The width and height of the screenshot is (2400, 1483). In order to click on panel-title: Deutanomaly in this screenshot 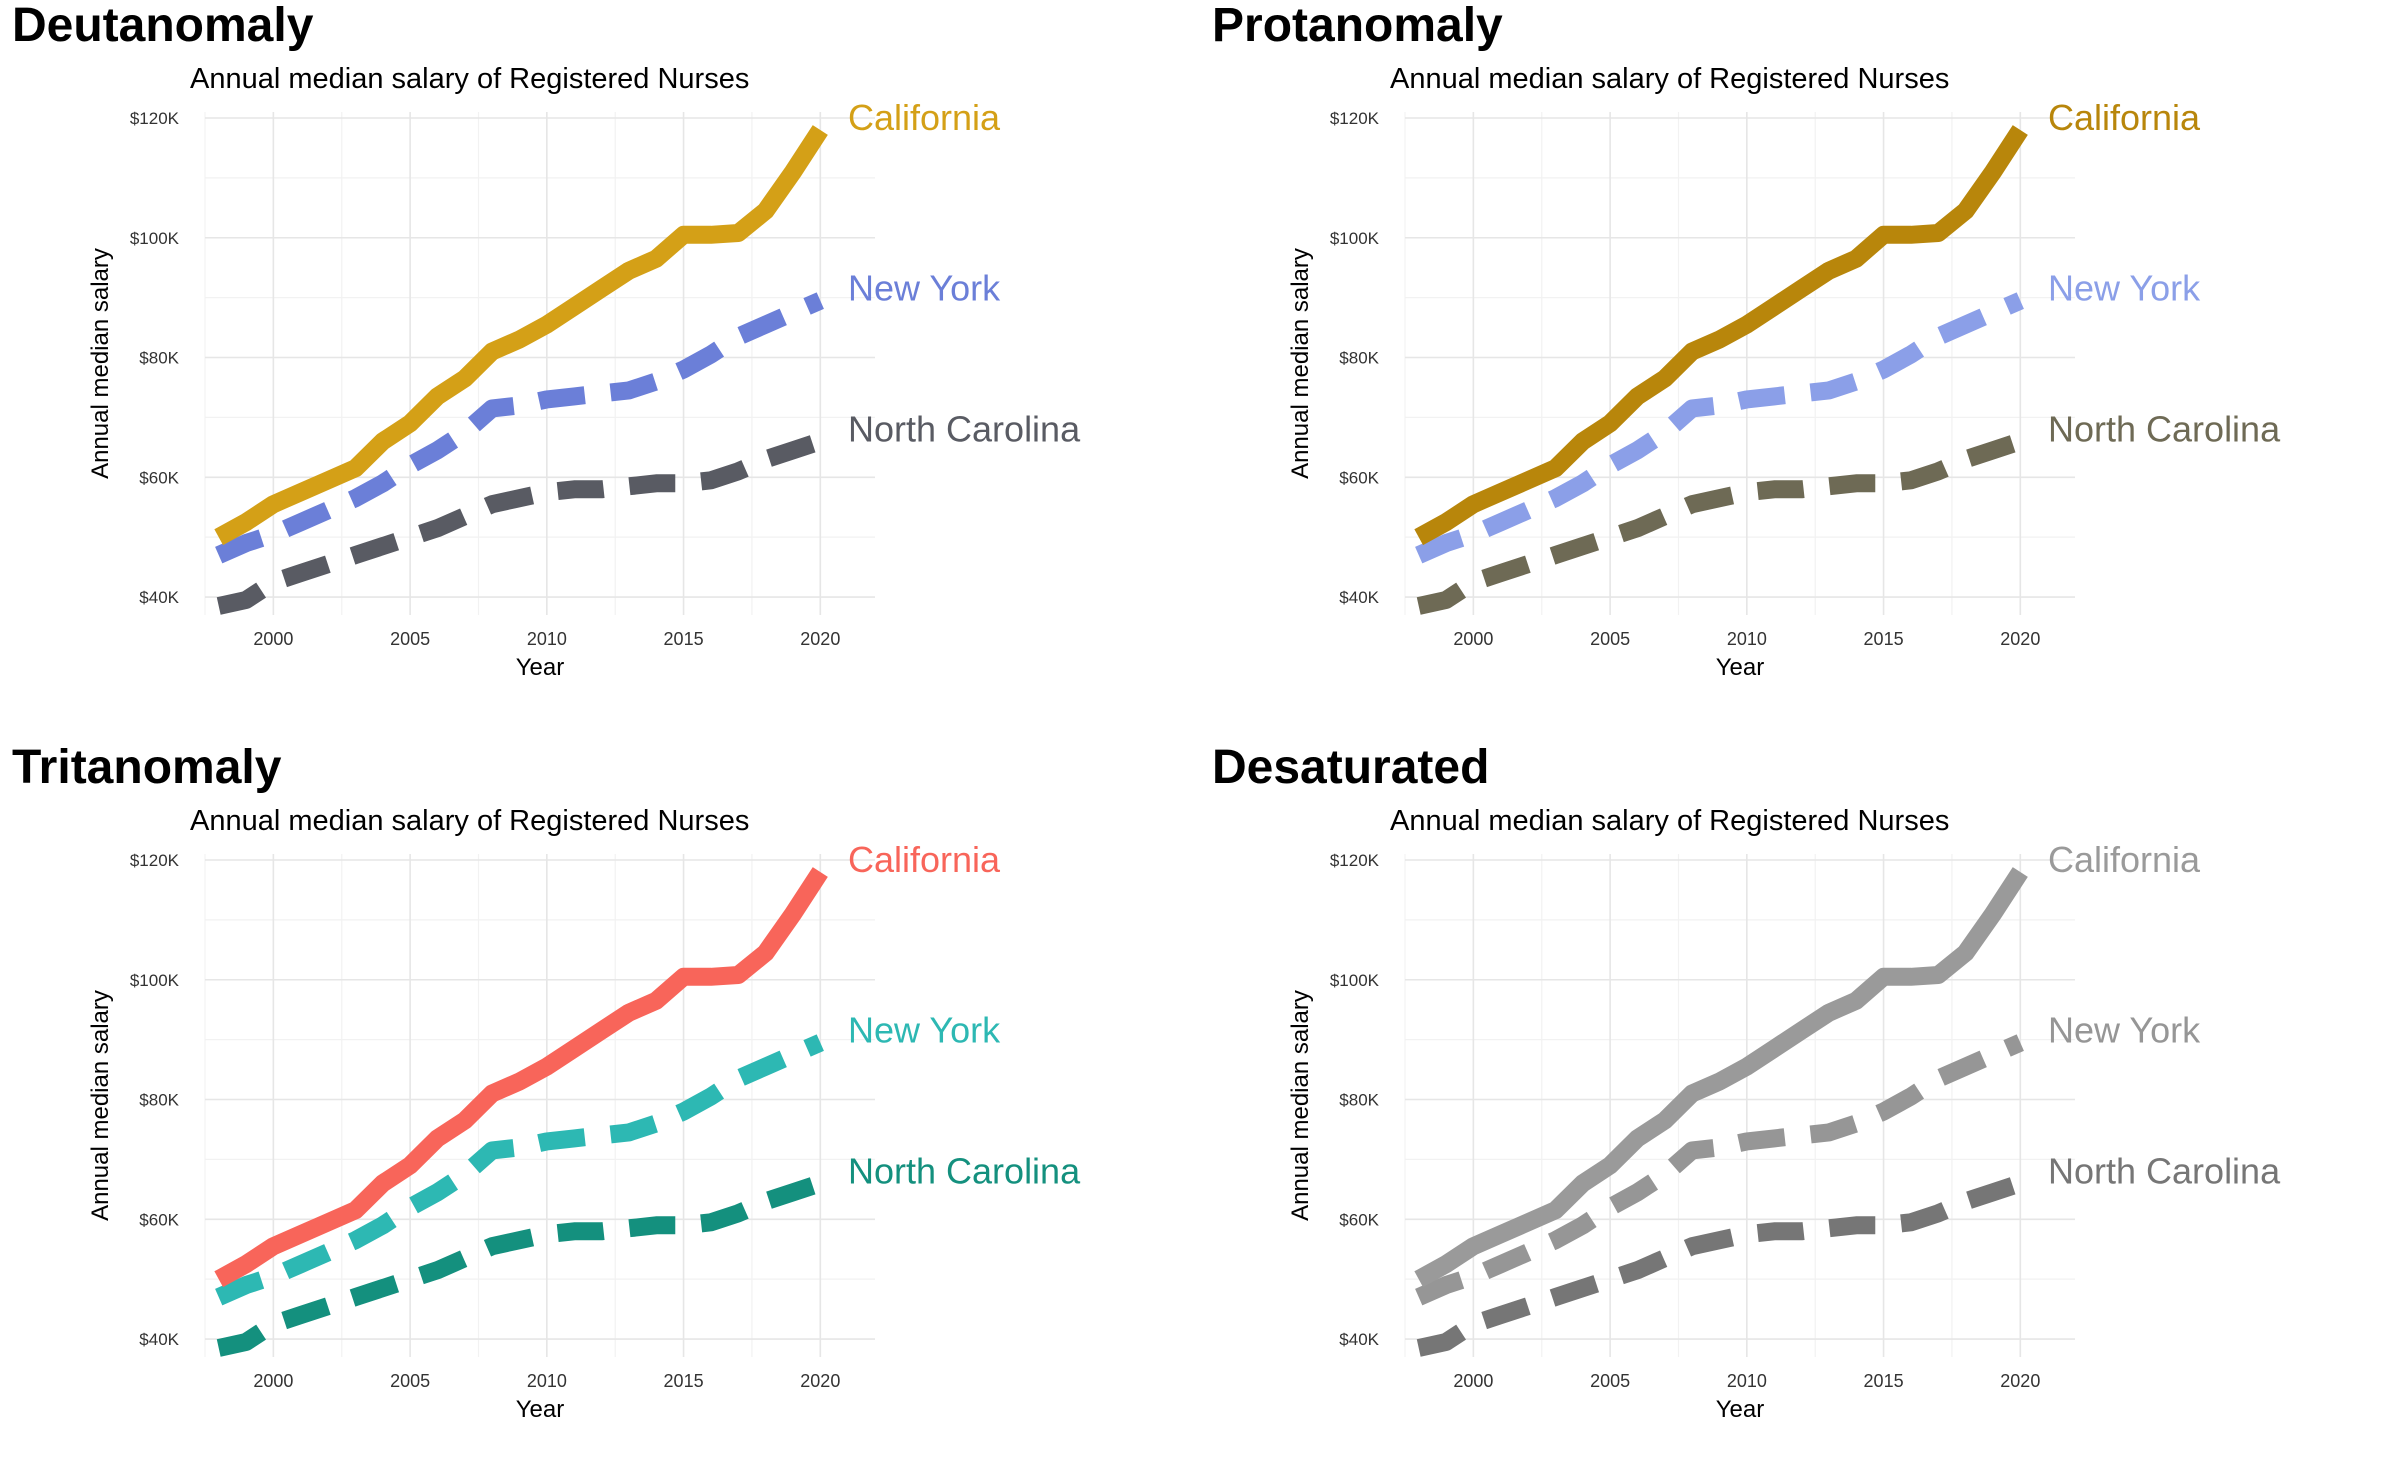, I will do `click(163, 26)`.